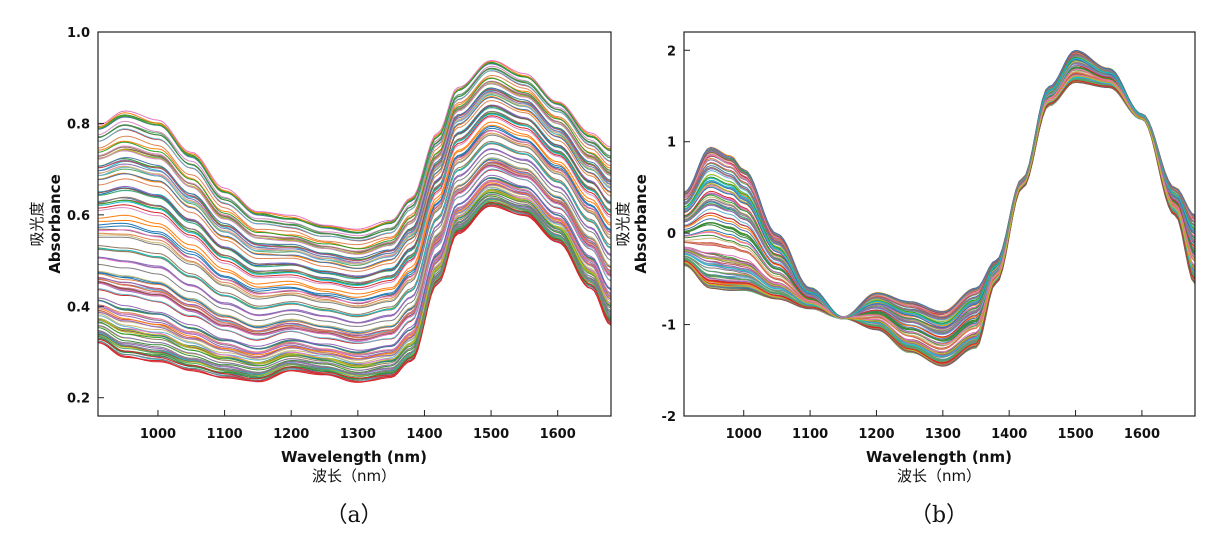 This screenshot has width=1213, height=539. I want to click on panel-a-x-tick-label: 1500, so click(491, 434).